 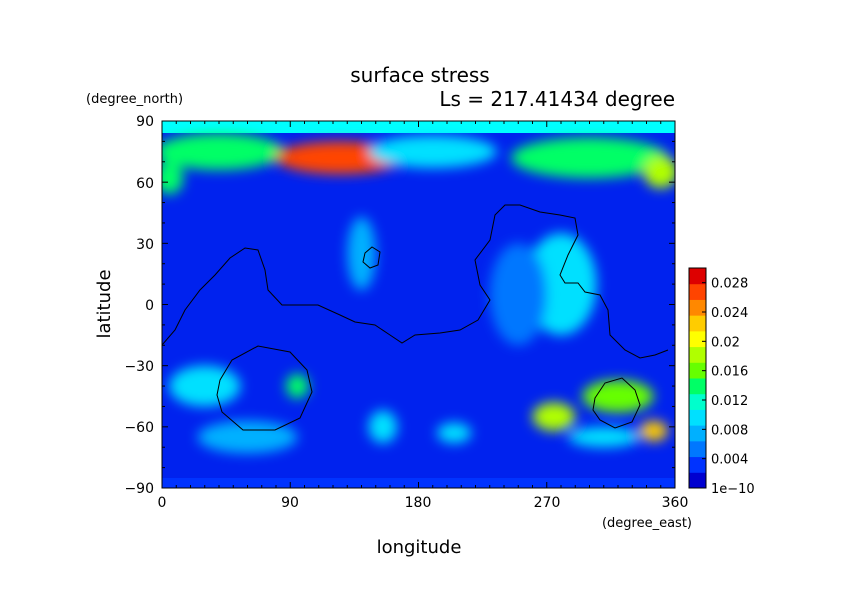 What do you see at coordinates (162, 503) in the screenshot?
I see `x-tick-label: 0` at bounding box center [162, 503].